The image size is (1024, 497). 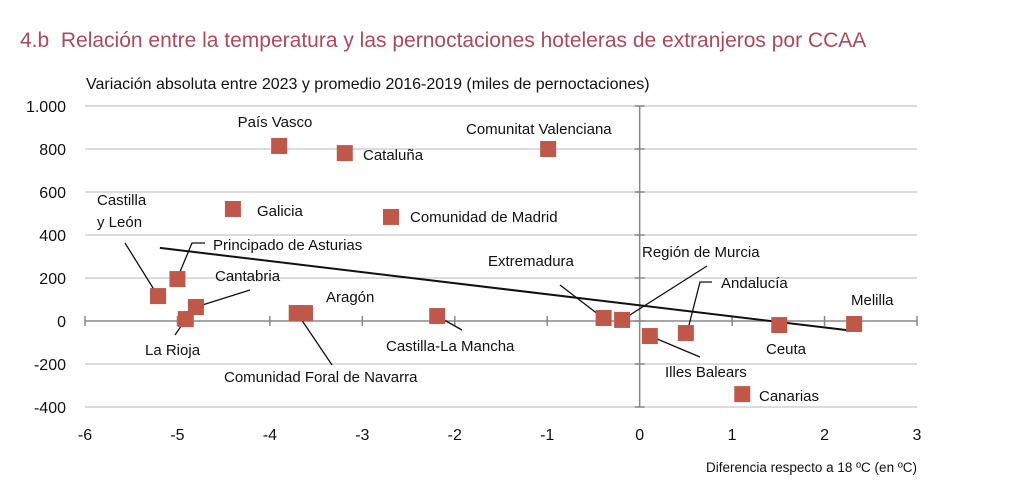 What do you see at coordinates (61, 322) in the screenshot?
I see `y-tick-label: 0` at bounding box center [61, 322].